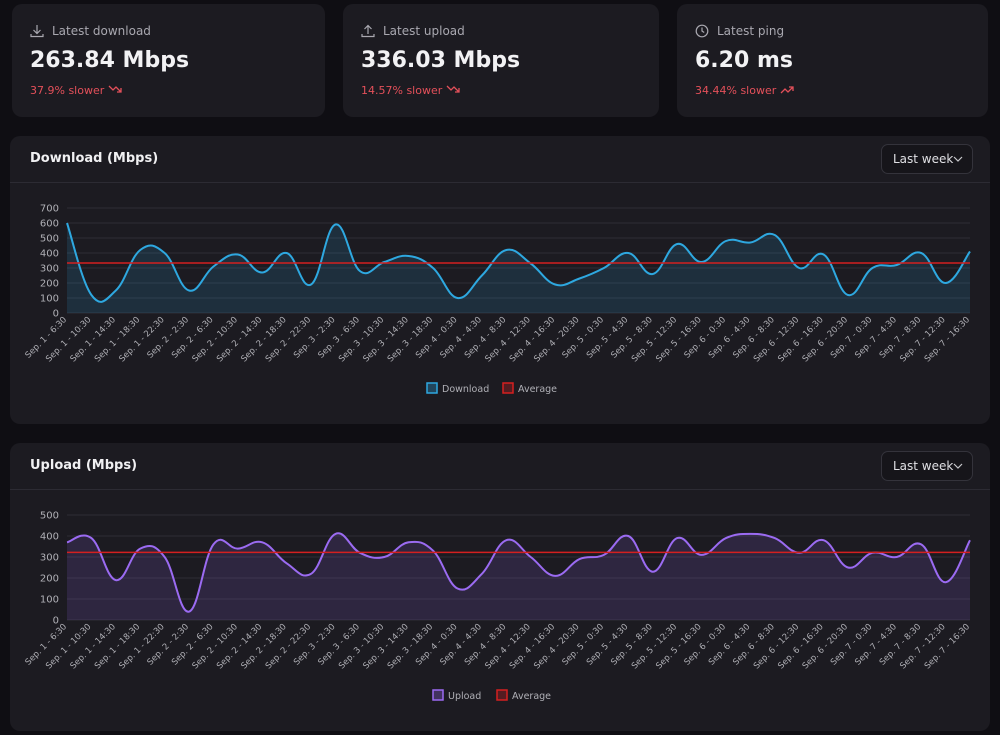 The image size is (1000, 735). I want to click on card-label: Latest download, so click(101, 31).